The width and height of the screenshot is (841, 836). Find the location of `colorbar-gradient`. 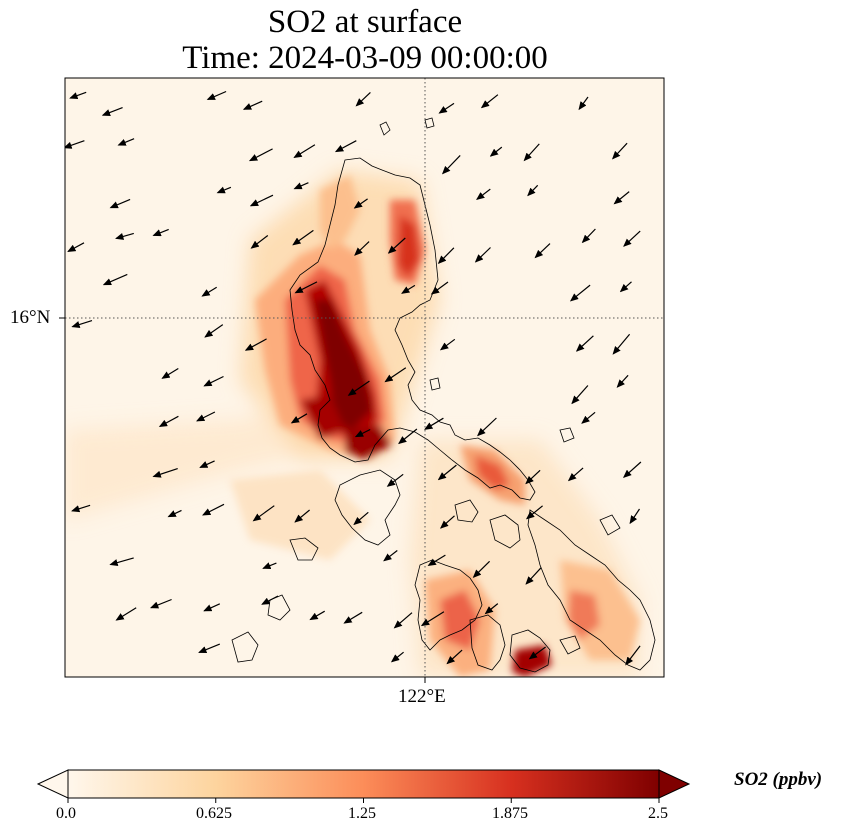

colorbar-gradient is located at coordinates (363, 784).